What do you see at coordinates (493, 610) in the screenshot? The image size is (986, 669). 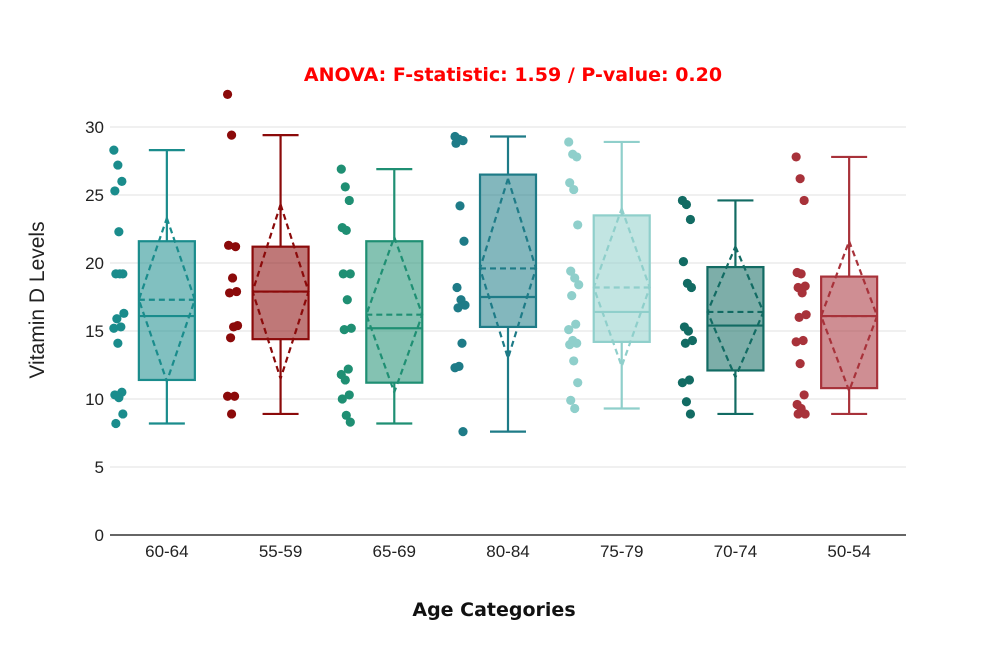 I see `x-axis-label: Age Categories` at bounding box center [493, 610].